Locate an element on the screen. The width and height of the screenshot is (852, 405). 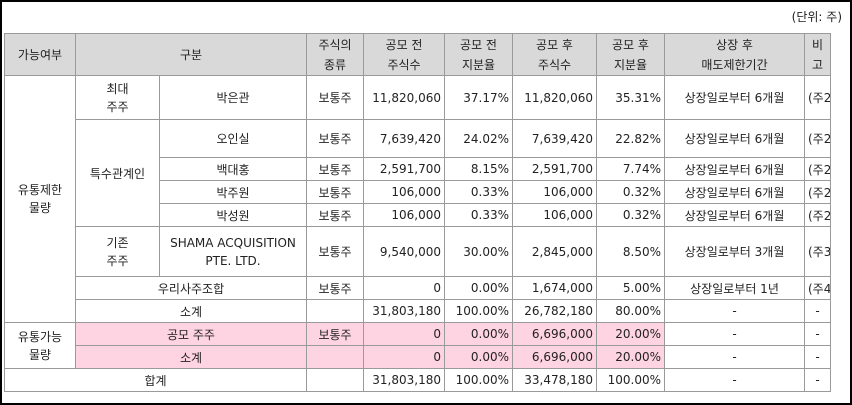
lockup-period: 상장일로부터 3개월 is located at coordinates (734, 251).